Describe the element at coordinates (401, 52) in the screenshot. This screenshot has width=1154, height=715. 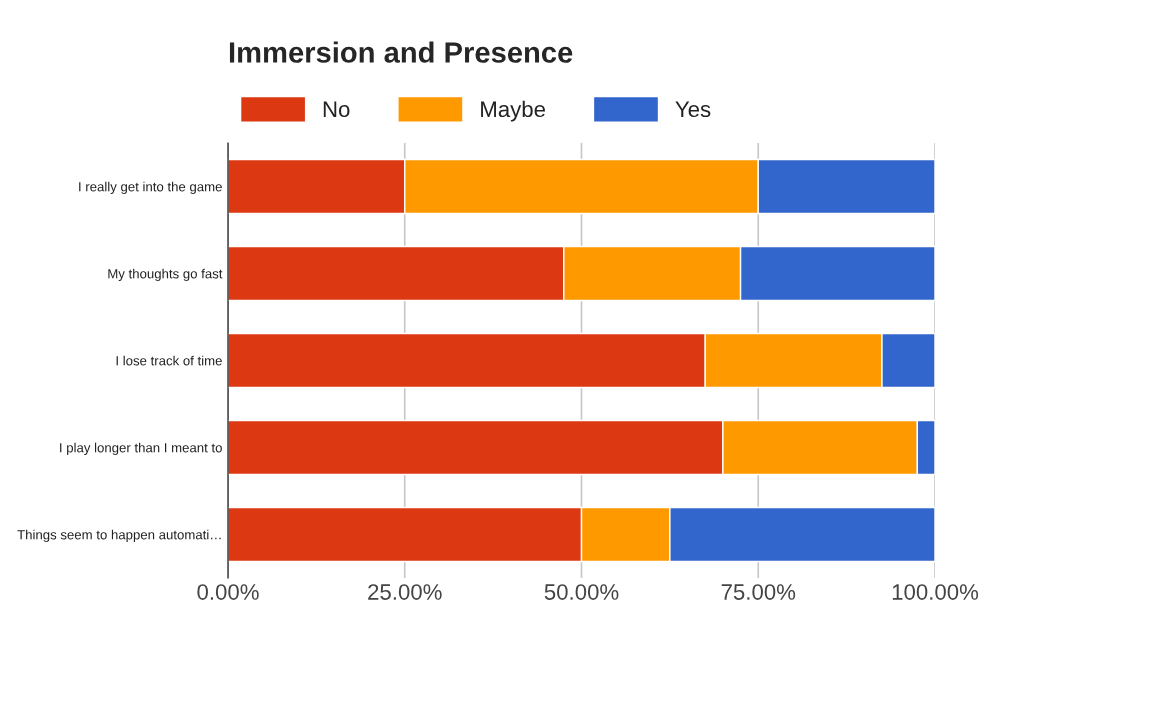
I see `chart-title: Immersion and Presence` at that location.